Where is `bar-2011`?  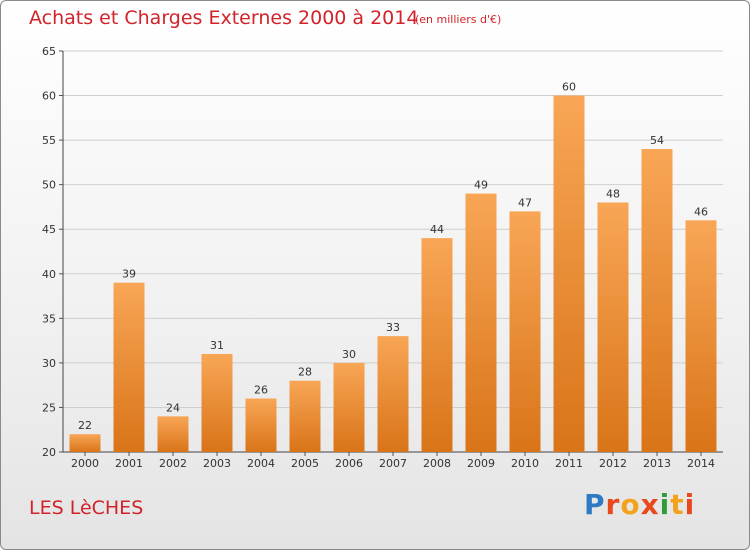
bar-2011 is located at coordinates (569, 274).